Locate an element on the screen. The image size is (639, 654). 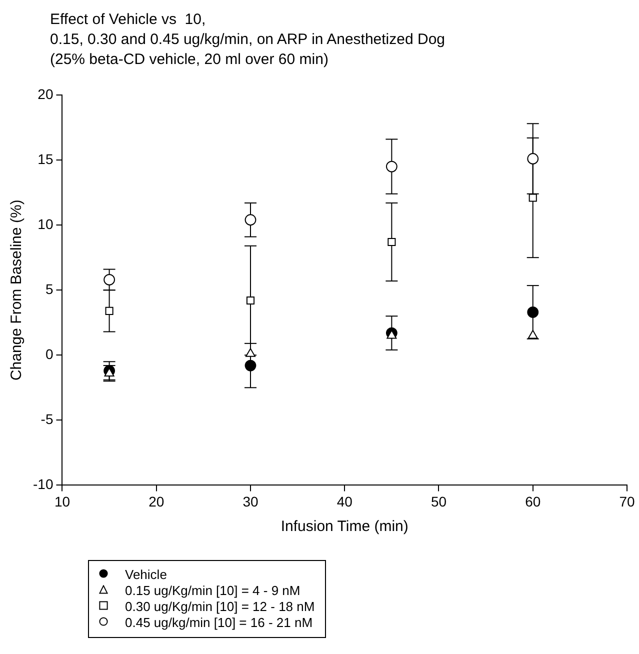
legend-label: 0.30 ug/Kg/min [10] = 12 - 18 nM is located at coordinates (220, 607).